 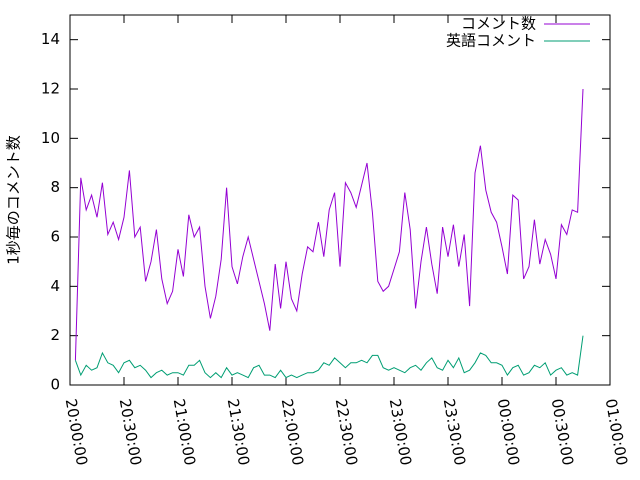 What do you see at coordinates (346, 431) in the screenshot?
I see `x-tick-label: 22:30:00` at bounding box center [346, 431].